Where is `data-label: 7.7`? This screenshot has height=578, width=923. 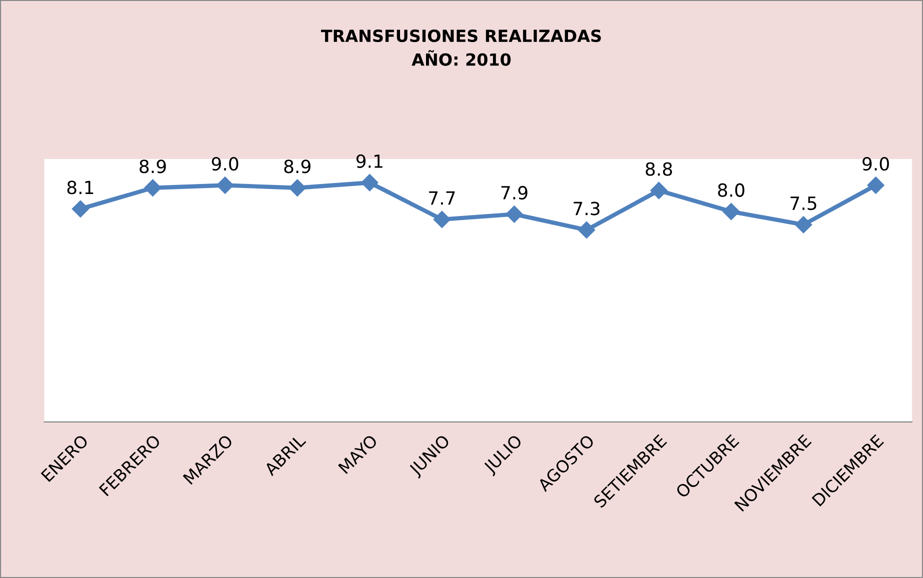 data-label: 7.7 is located at coordinates (442, 198).